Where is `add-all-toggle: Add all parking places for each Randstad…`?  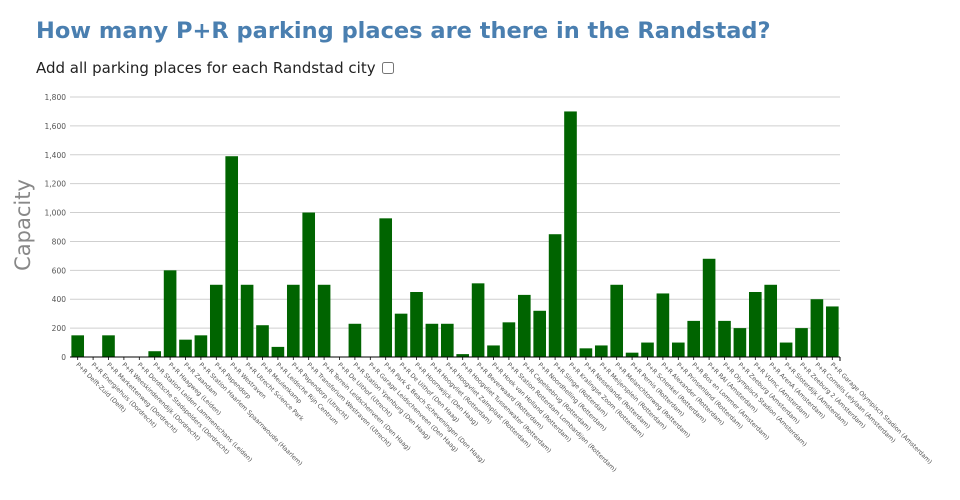
add-all-toggle: Add all parking places for each Randstad… is located at coordinates (215, 68).